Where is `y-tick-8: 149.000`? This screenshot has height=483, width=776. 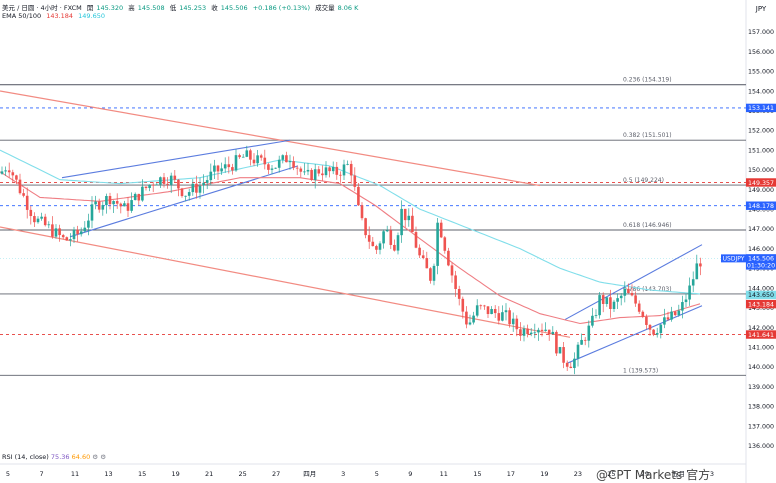 y-tick-8: 149.000 is located at coordinates (761, 190).